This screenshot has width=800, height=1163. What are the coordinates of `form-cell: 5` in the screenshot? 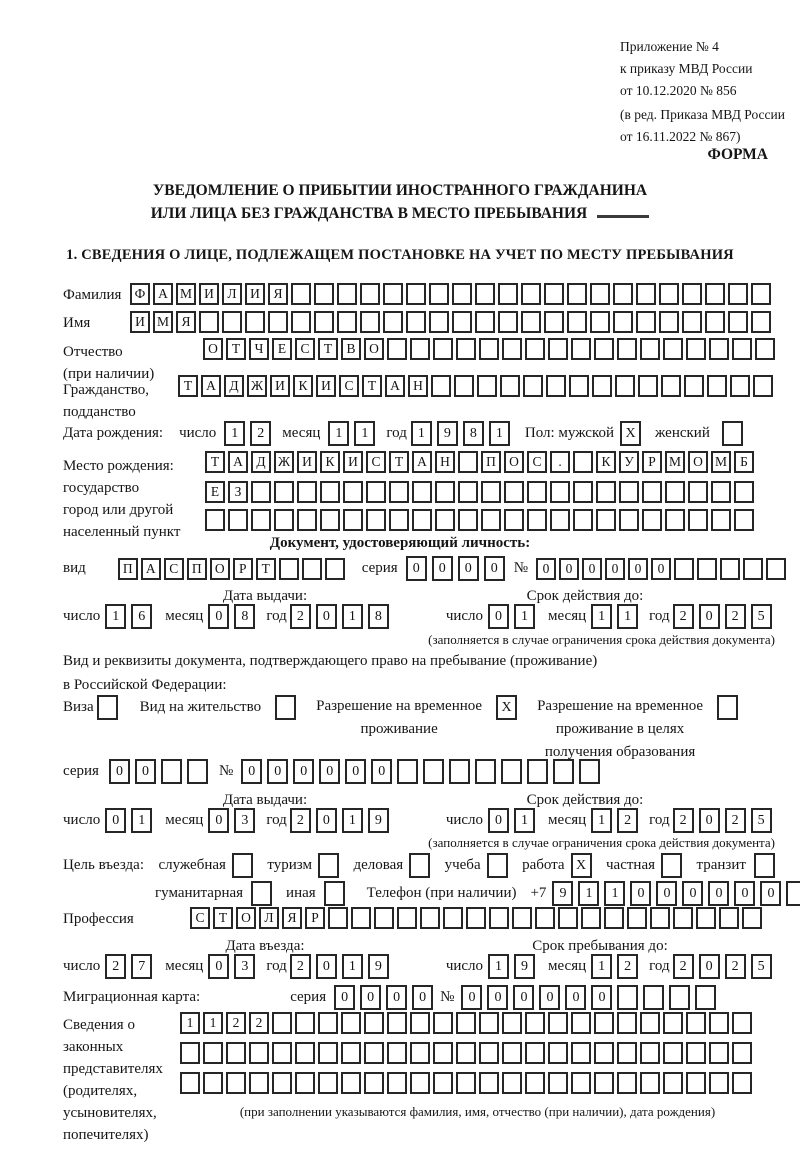 It's located at (761, 820).